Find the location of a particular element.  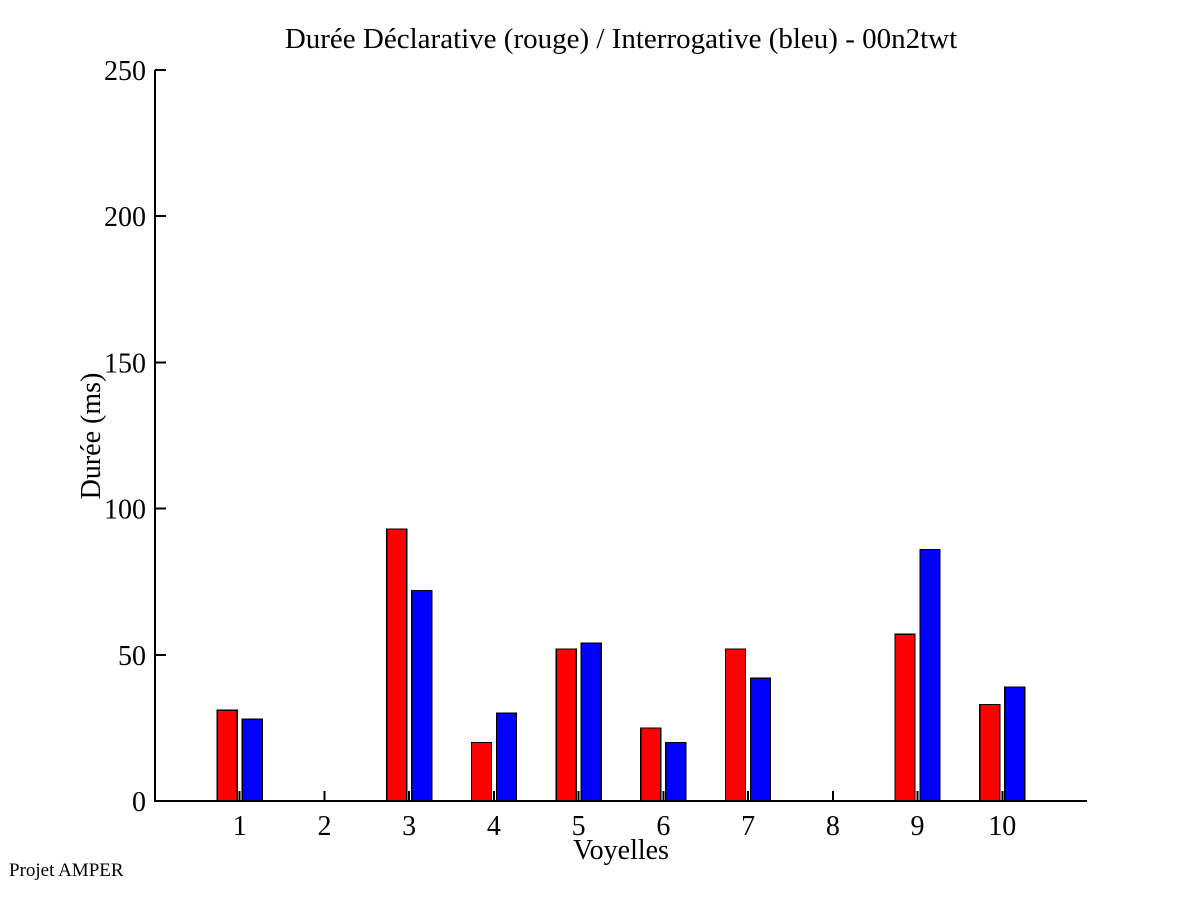

x-tick-label: 8 is located at coordinates (833, 826).